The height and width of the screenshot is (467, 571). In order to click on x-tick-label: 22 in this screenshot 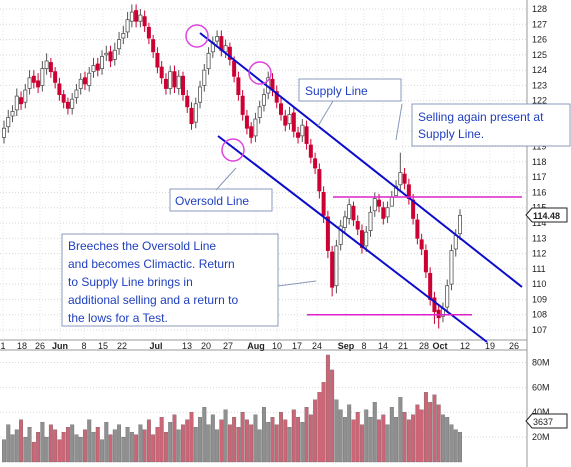, I will do `click(122, 346)`.